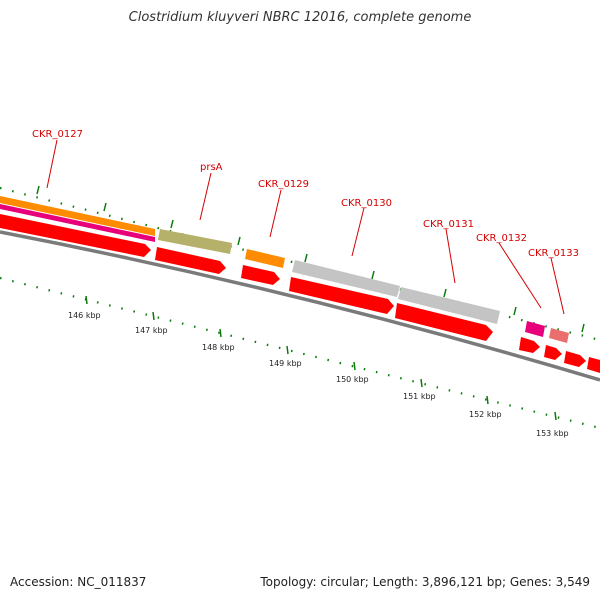 This screenshot has height=600, width=600. Describe the element at coordinates (195, 241) in the screenshot. I see `gene-bar-olive` at that location.